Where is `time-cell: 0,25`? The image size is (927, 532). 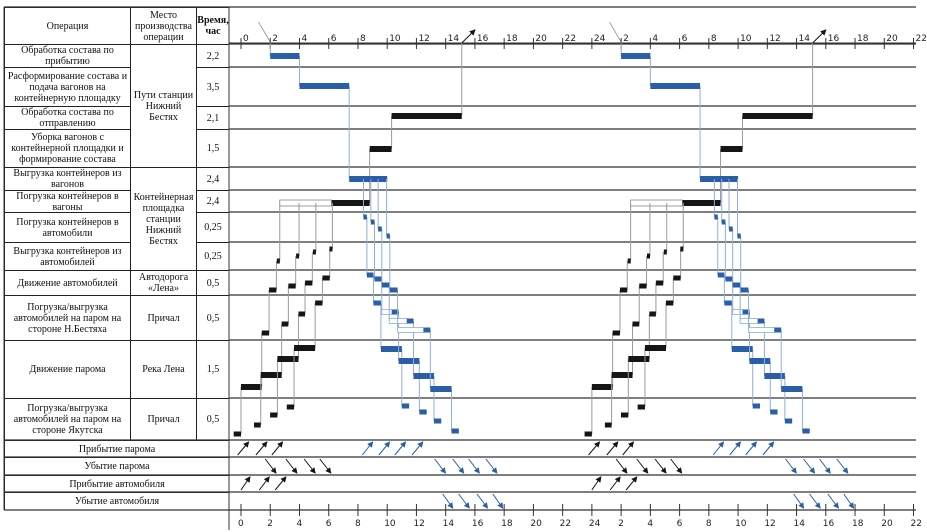
time-cell: 0,25 is located at coordinates (212, 256).